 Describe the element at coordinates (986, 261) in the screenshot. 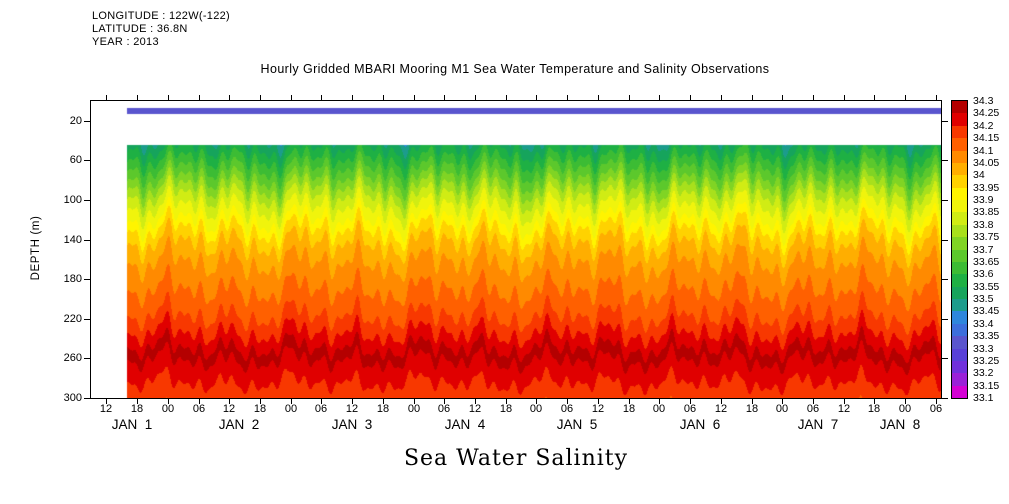

I see `colorbar-label: 33.65` at that location.